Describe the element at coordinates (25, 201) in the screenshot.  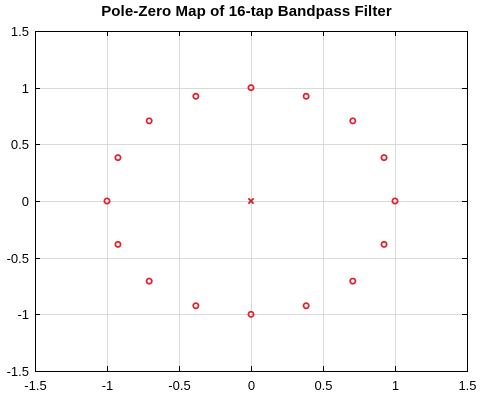
I see `y-tick-label: 0` at that location.